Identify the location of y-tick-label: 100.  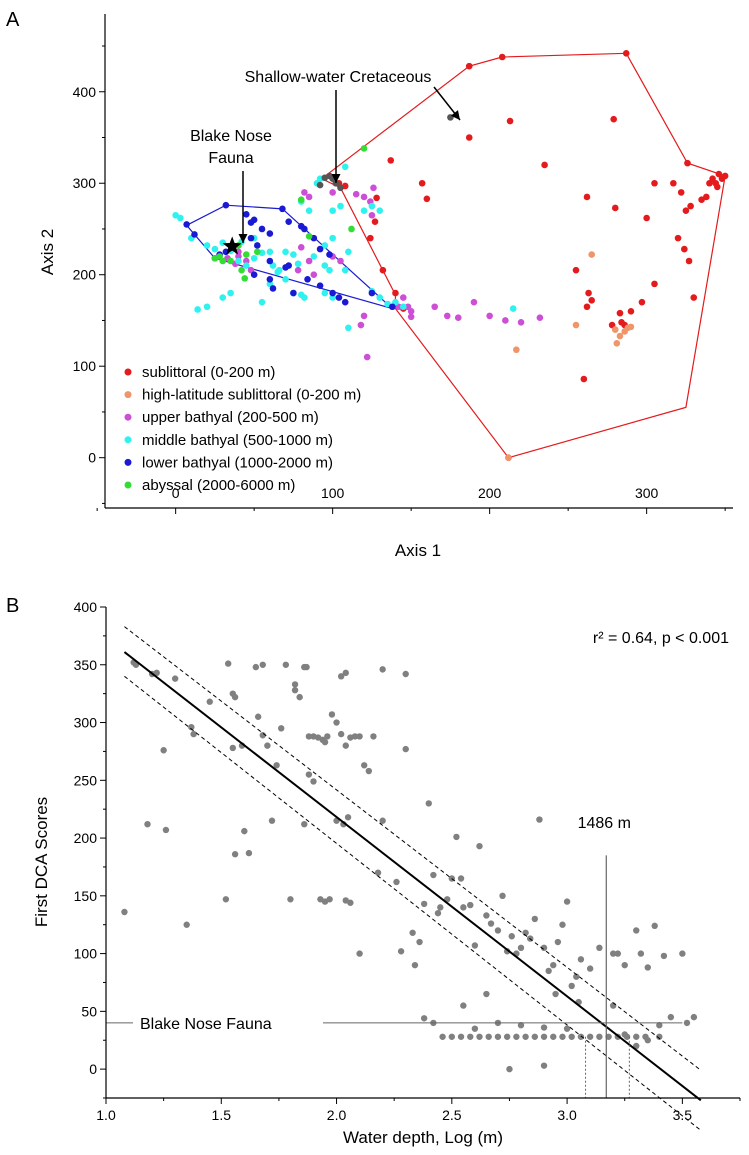
(85, 366).